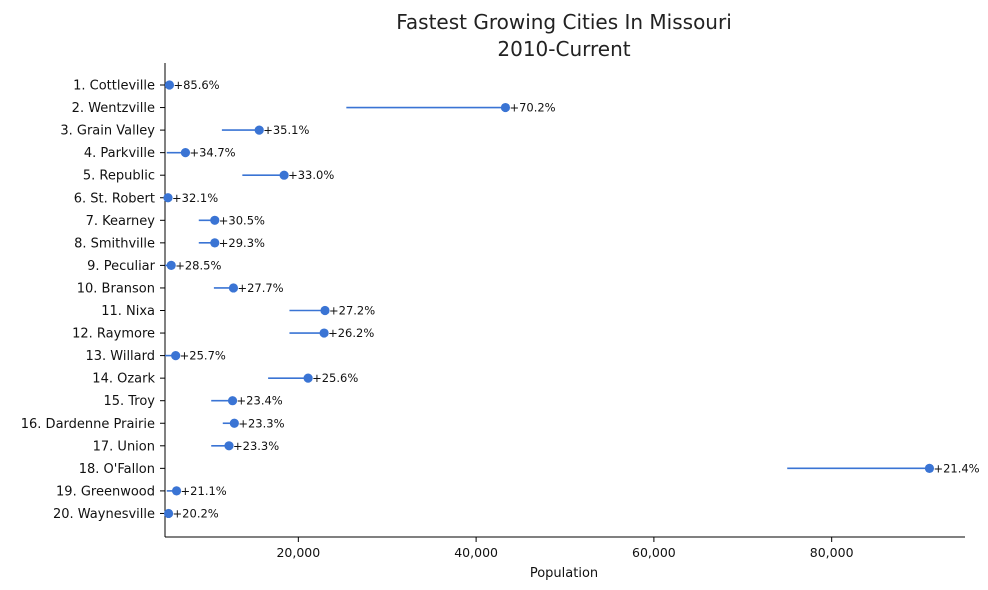  What do you see at coordinates (242, 220) in the screenshot?
I see `growth-label: +30.5%` at bounding box center [242, 220].